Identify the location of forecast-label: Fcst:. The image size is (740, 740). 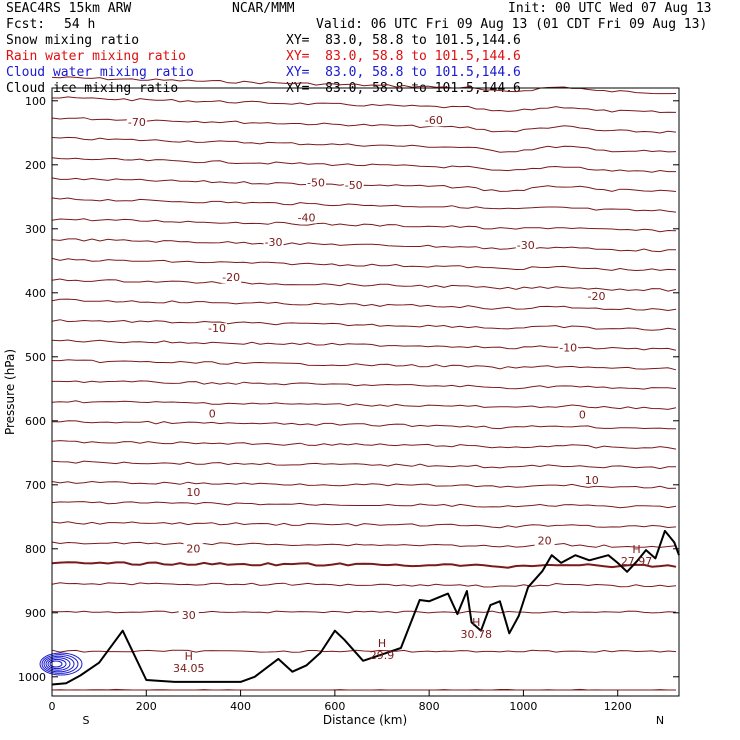
(26, 24).